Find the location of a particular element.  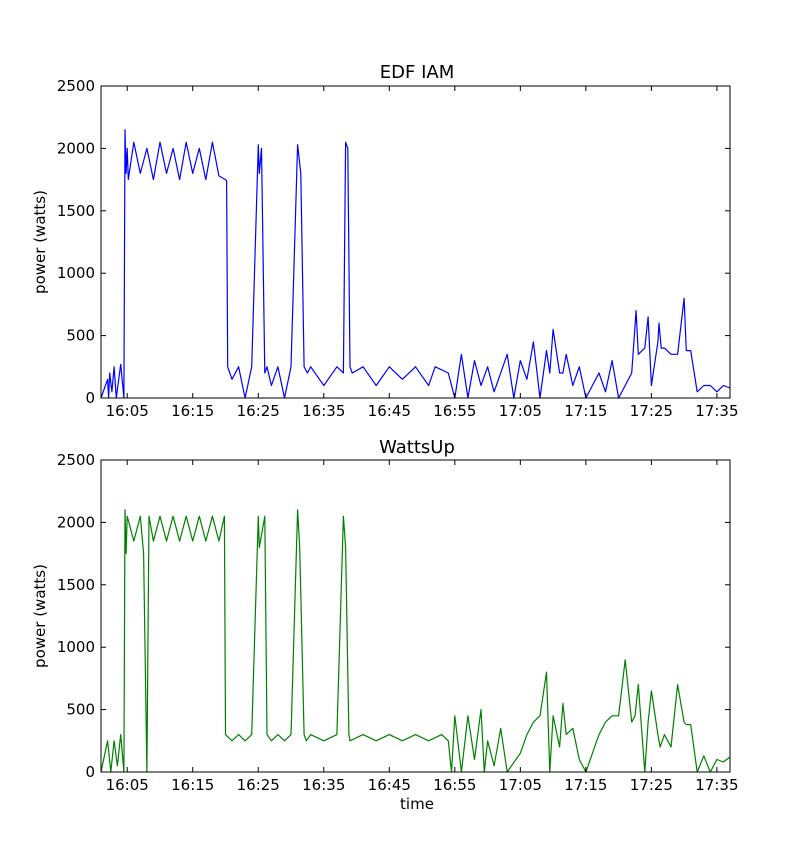

wattsup-y-tick-label: 1500 is located at coordinates (76, 585).